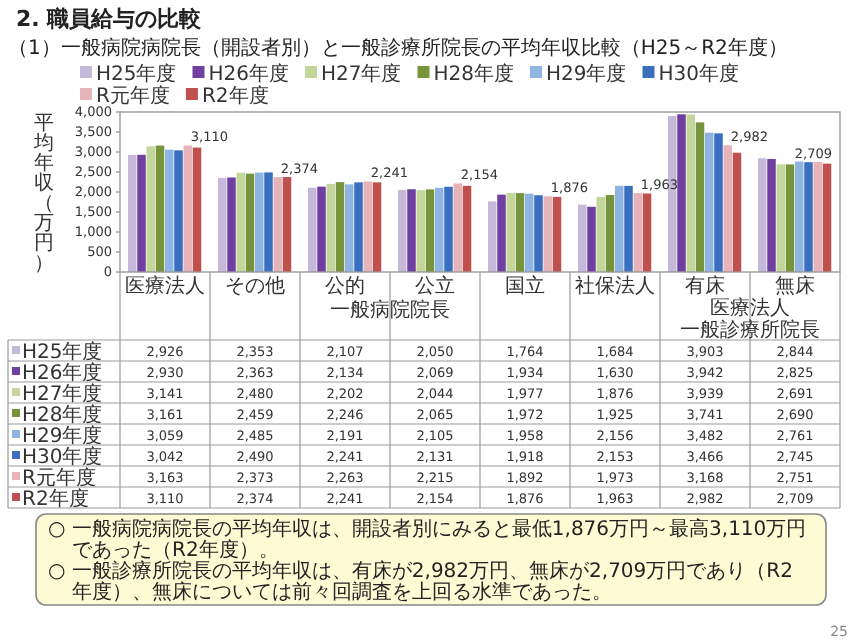 This screenshot has height=640, width=854. What do you see at coordinates (62, 458) in the screenshot?
I see `text: H30年度` at bounding box center [62, 458].